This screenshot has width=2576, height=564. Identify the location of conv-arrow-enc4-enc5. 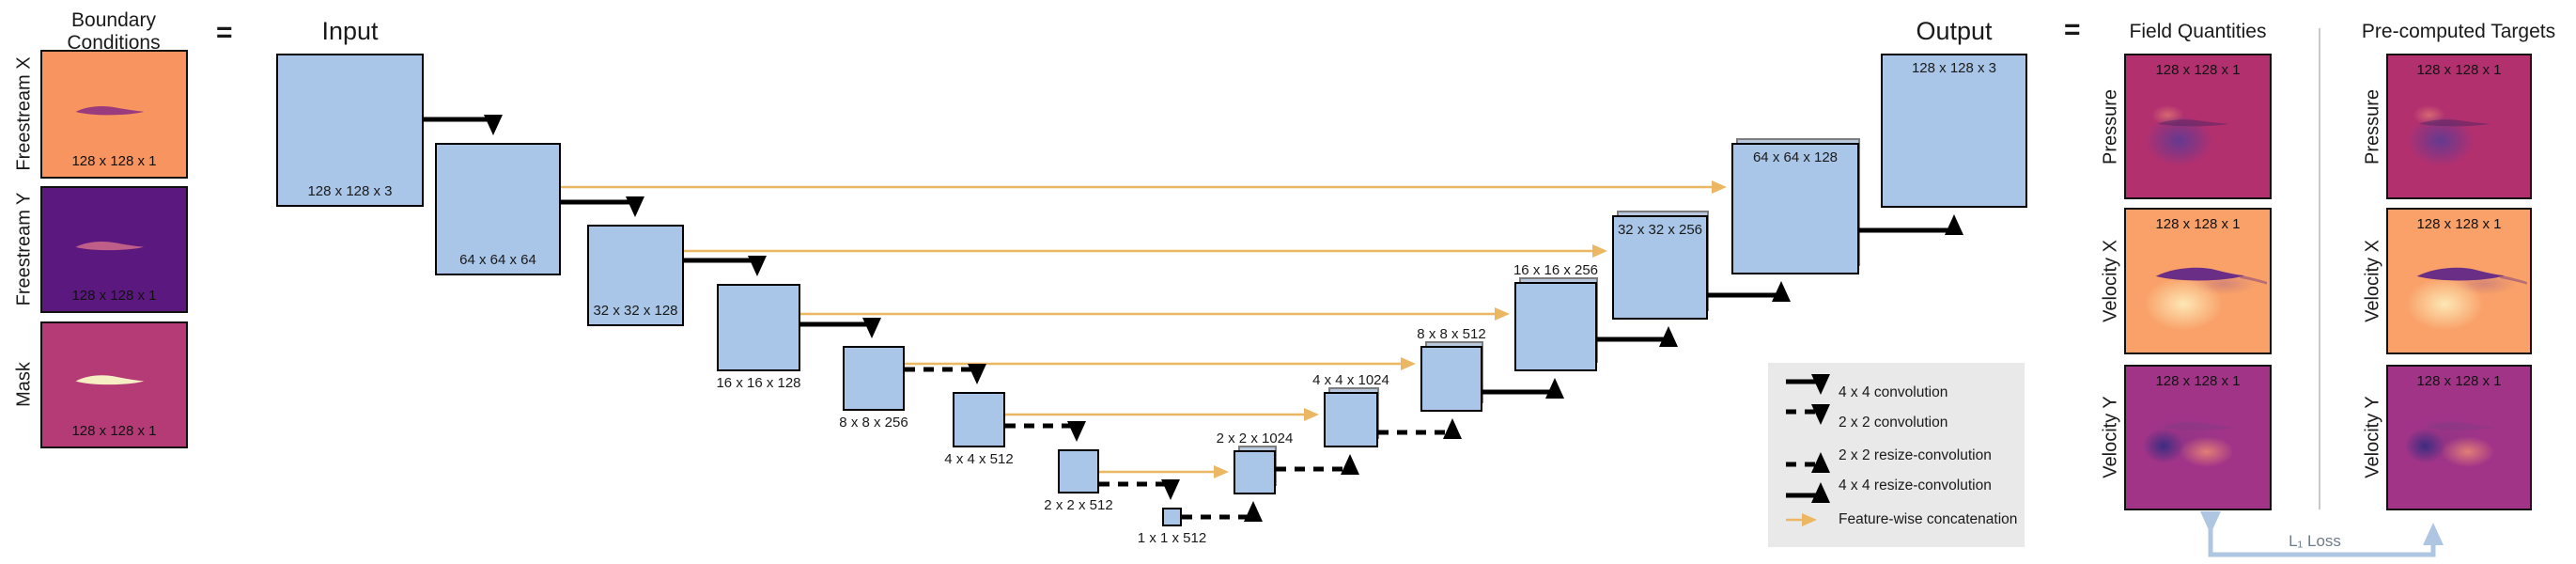
(946, 374).